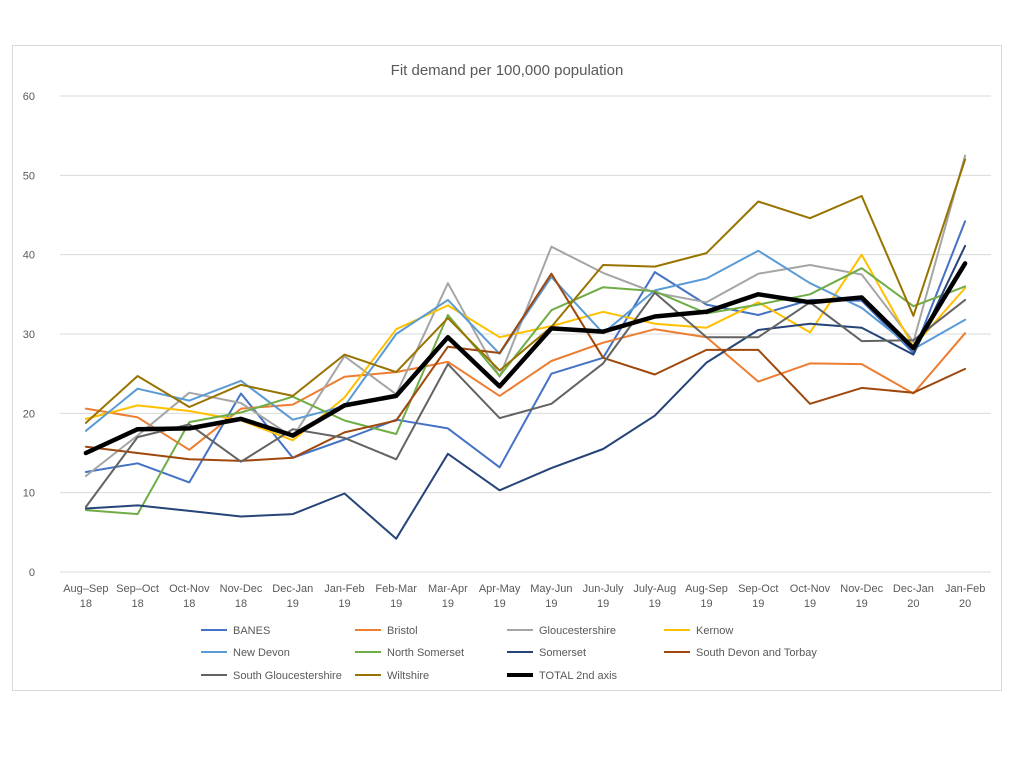  I want to click on legend-label: BANES, so click(251, 631).